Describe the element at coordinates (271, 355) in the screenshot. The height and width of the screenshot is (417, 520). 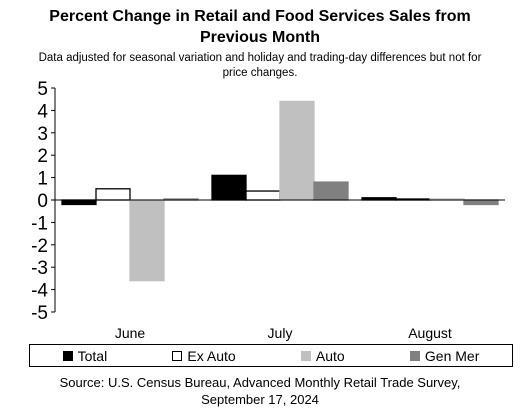
I see `chart-legend: Total Ex Auto Auto Gen Mer` at that location.